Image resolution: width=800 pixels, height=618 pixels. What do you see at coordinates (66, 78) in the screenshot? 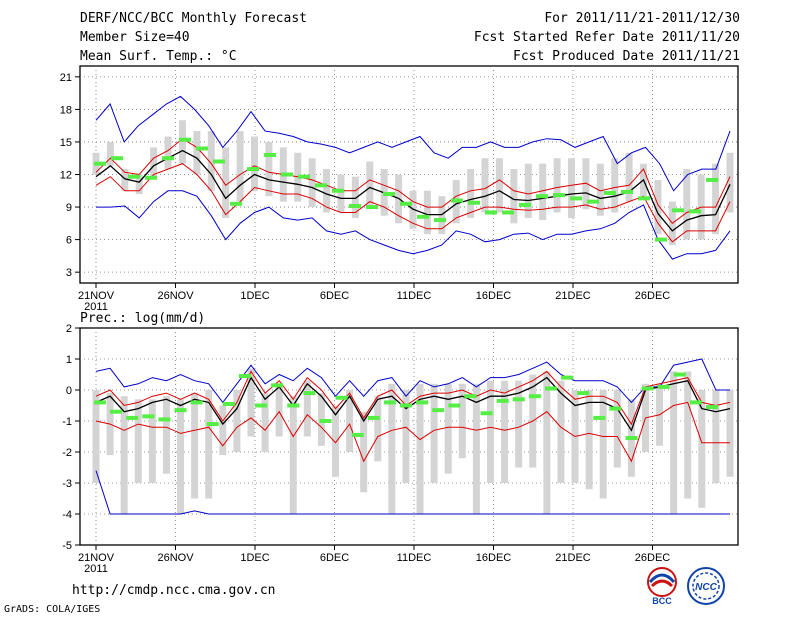
I see `temp-ytick-label: 21` at bounding box center [66, 78].